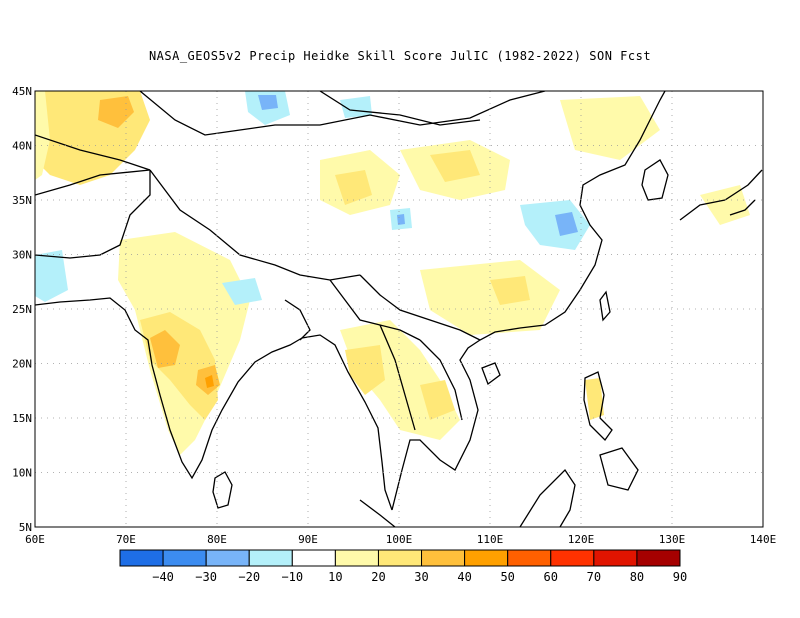 This screenshot has height=618, width=800. What do you see at coordinates (464, 577) in the screenshot?
I see `colorbar-label: 40` at bounding box center [464, 577].